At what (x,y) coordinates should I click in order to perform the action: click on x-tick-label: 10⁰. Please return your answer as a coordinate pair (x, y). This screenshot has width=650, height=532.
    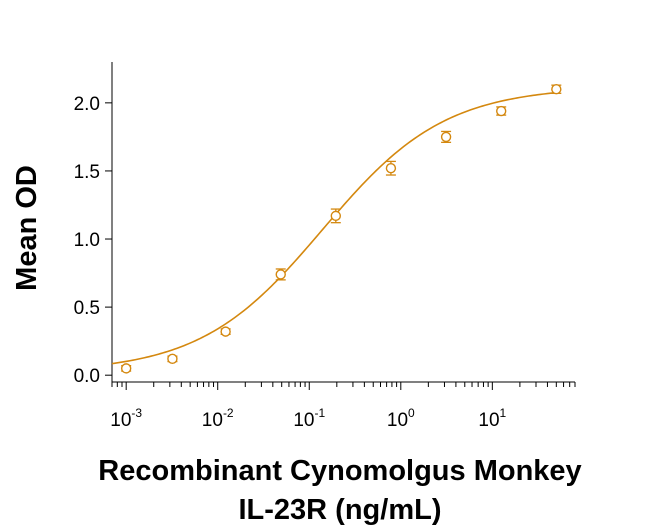
    Looking at the image, I should click on (401, 418).